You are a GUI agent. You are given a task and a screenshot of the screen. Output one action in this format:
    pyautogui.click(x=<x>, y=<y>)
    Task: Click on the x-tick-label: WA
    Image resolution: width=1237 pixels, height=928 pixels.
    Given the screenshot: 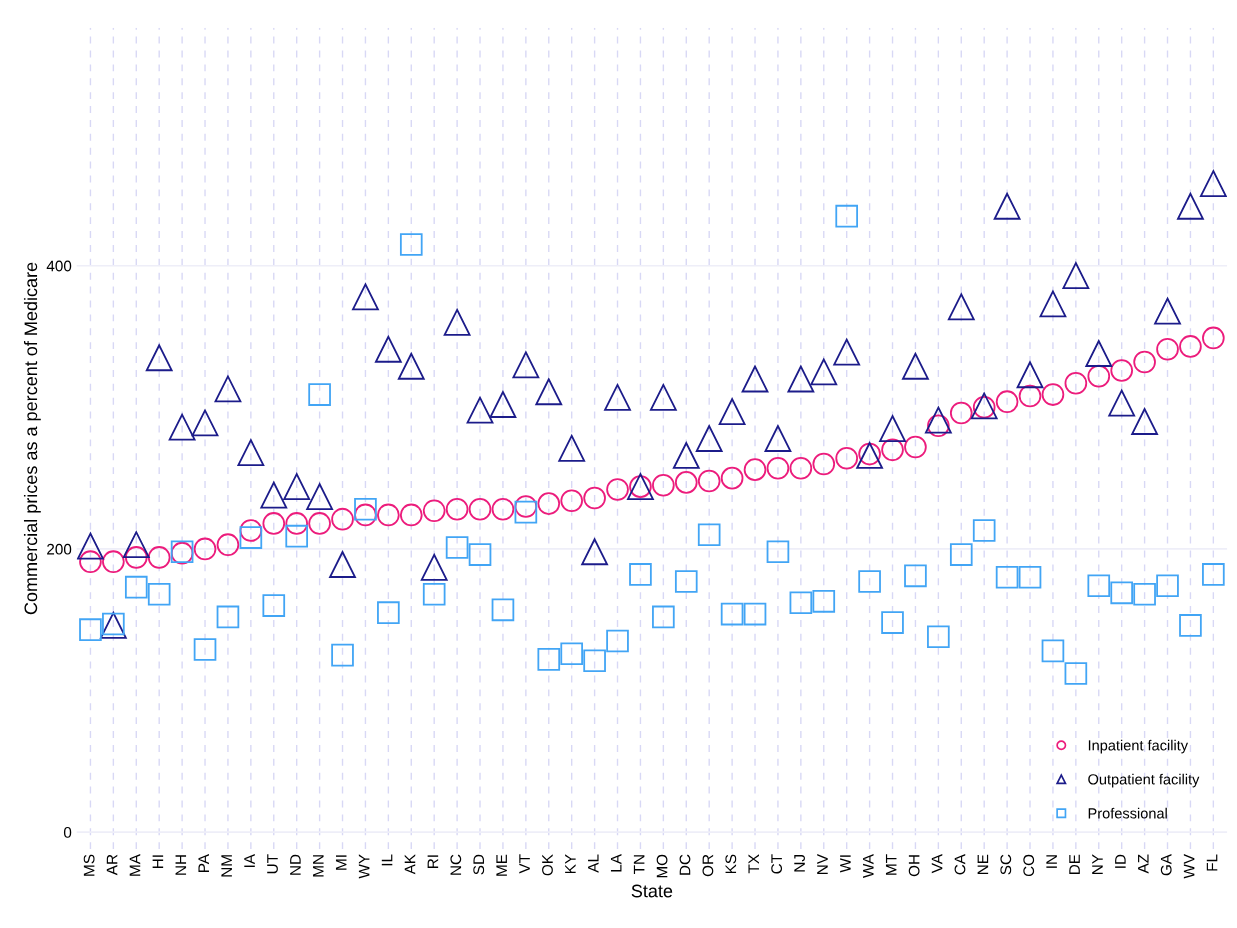 What is the action you would take?
    pyautogui.click(x=868, y=866)
    